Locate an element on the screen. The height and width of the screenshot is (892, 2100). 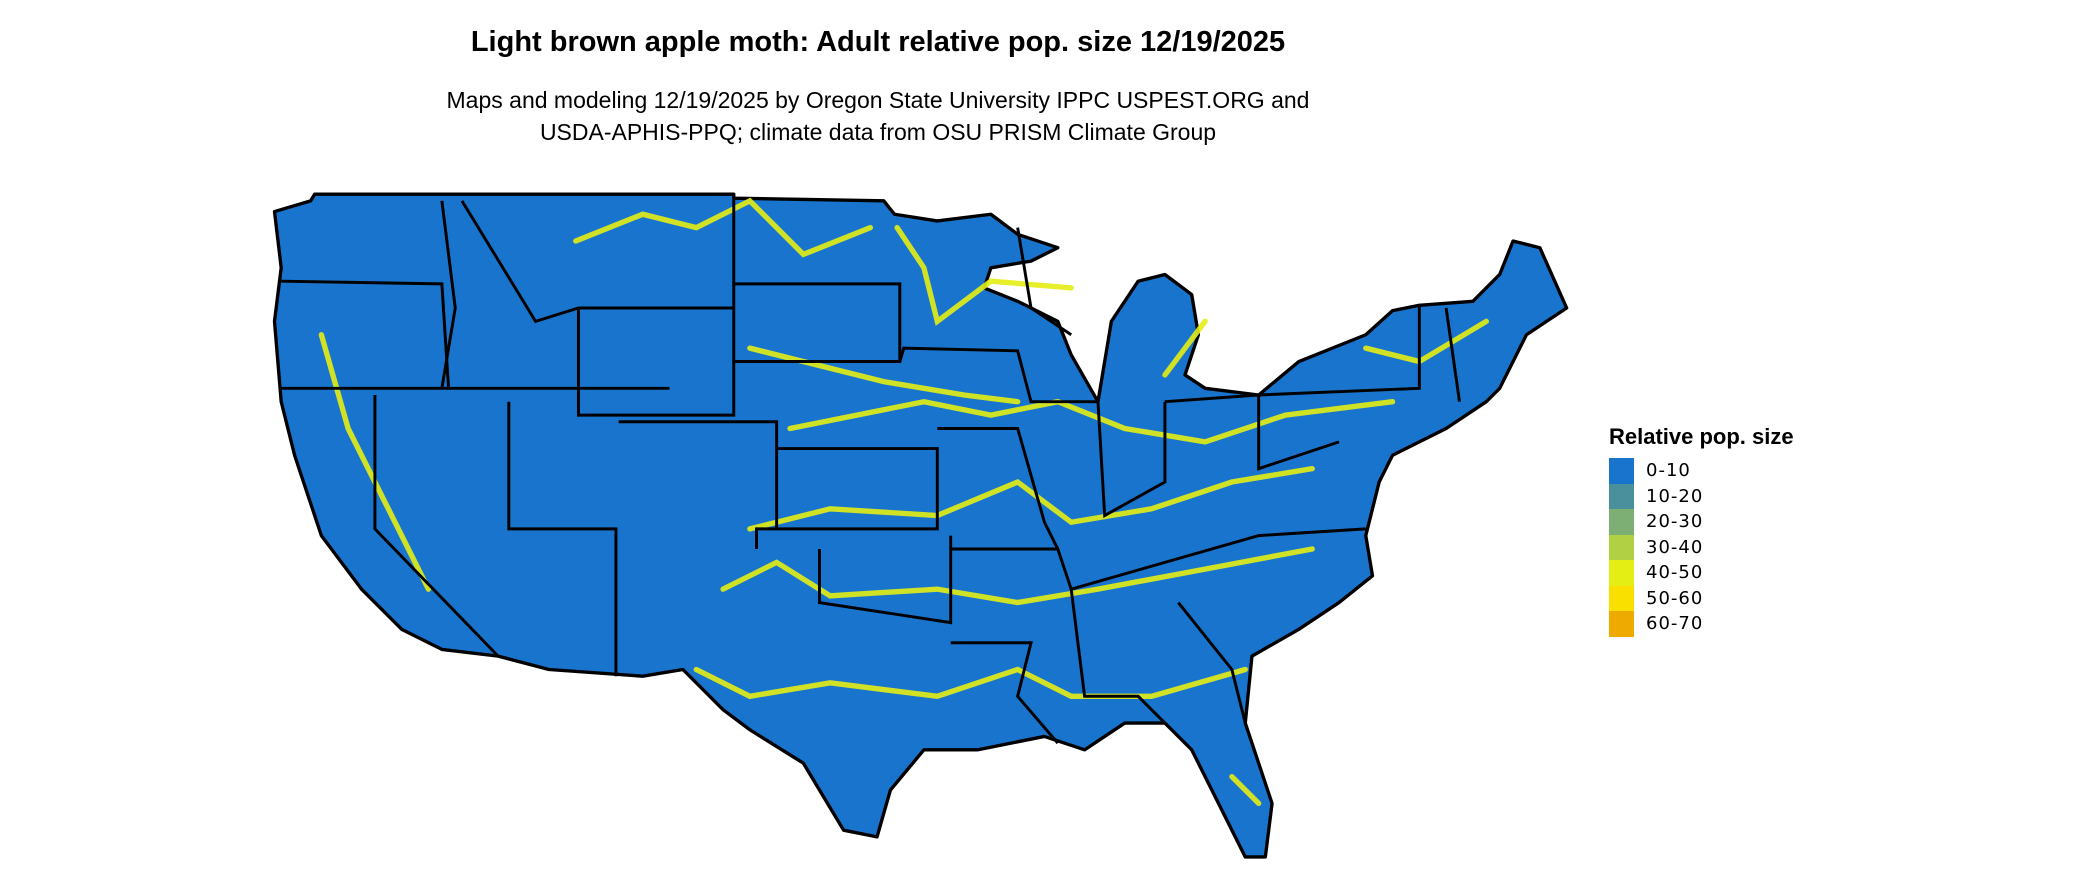
legend-label: 30-40 is located at coordinates (1675, 547).